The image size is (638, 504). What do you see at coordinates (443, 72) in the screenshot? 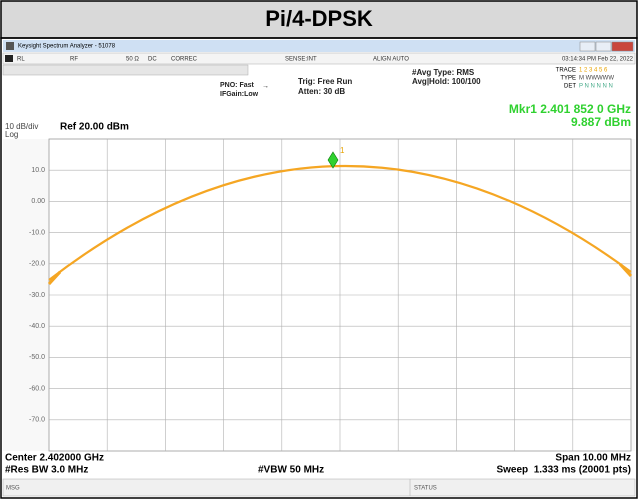
I see `avg-type: #Avg Type: RMS` at bounding box center [443, 72].